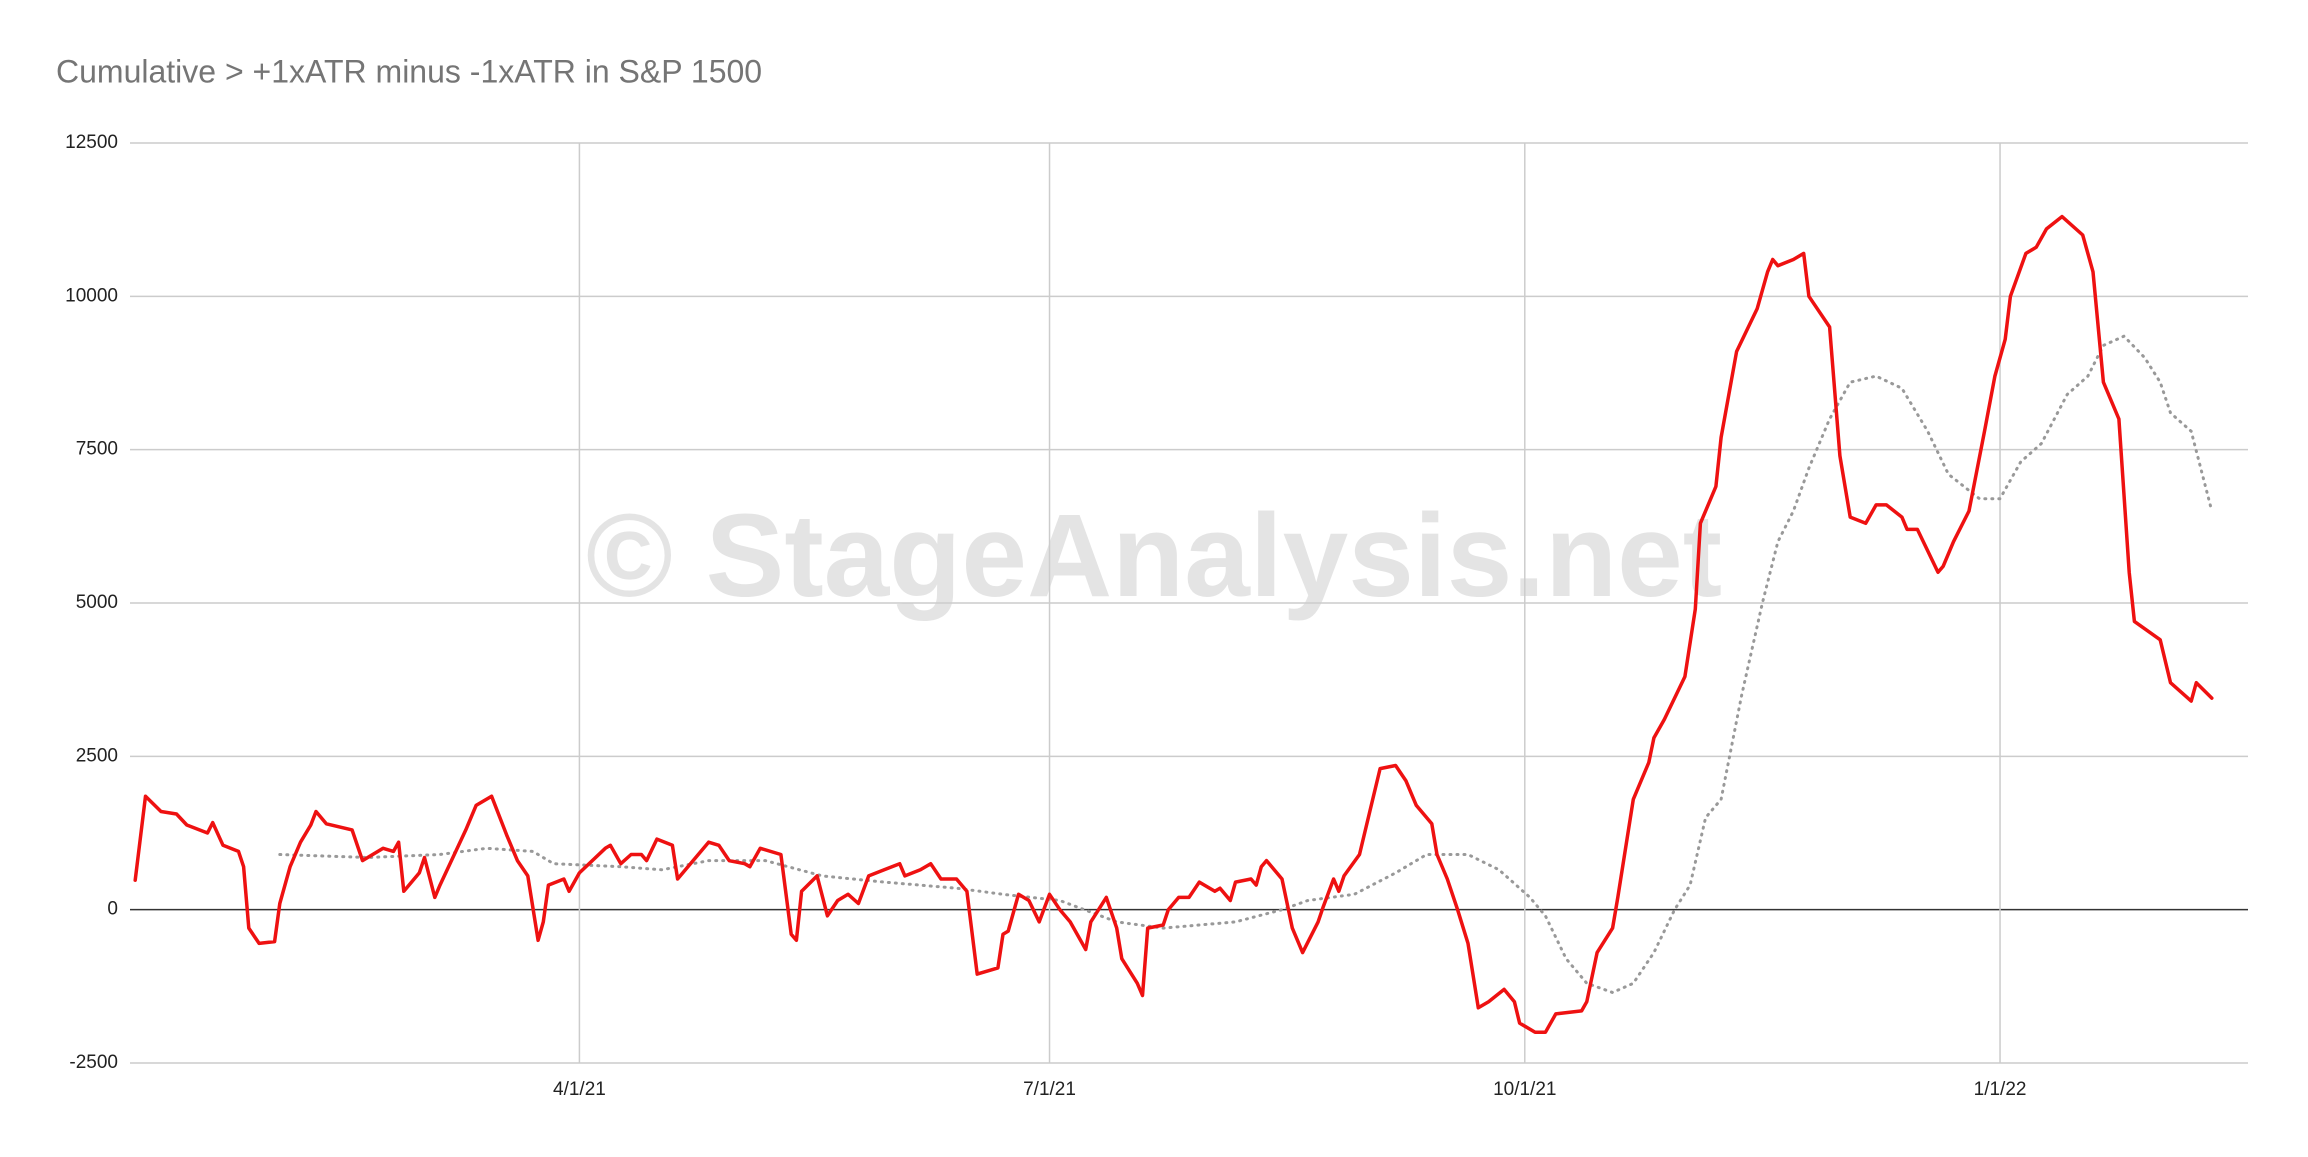 The width and height of the screenshot is (2308, 1157). Describe the element at coordinates (97, 449) in the screenshot. I see `y-tick-label: 7500` at that location.